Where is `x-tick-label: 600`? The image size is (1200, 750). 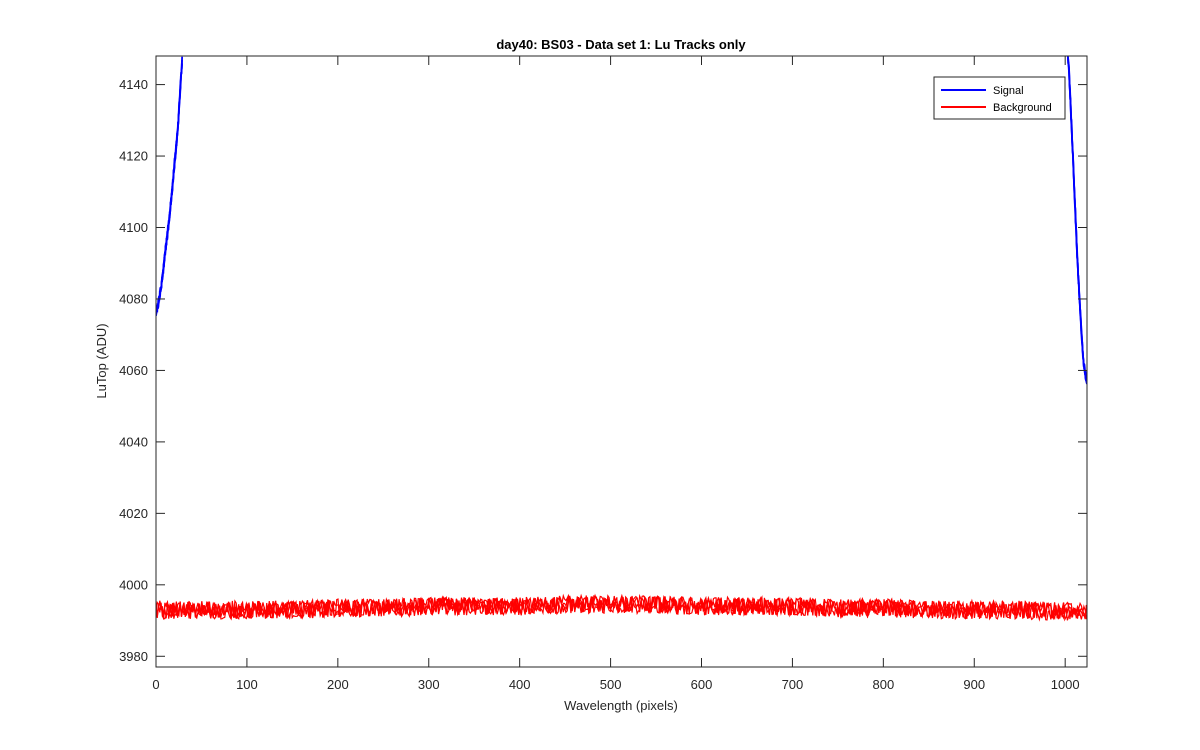
x-tick-label: 600 is located at coordinates (702, 684).